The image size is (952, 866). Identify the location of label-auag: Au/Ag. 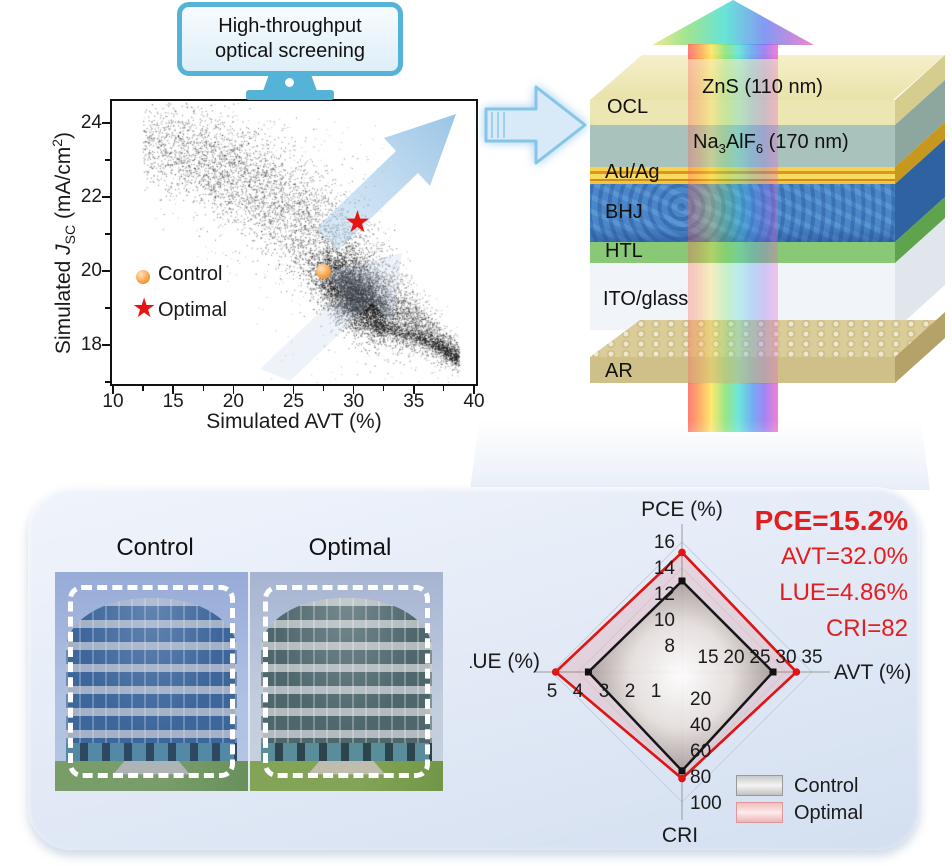
(632, 172).